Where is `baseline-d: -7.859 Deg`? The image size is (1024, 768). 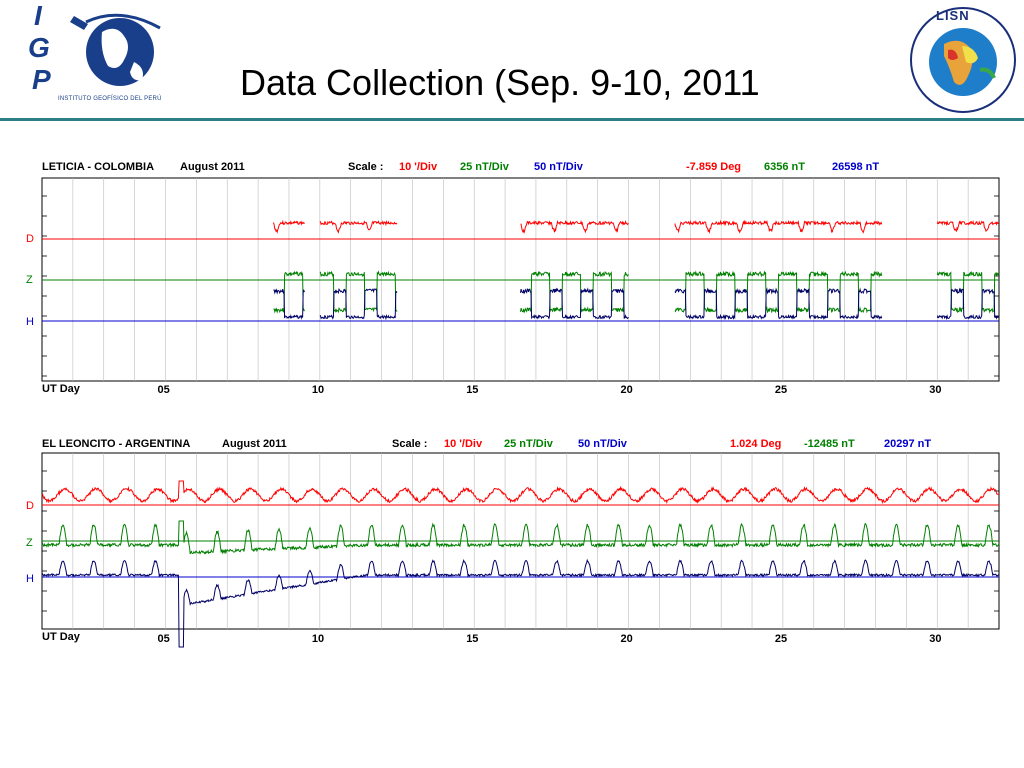
baseline-d: -7.859 Deg is located at coordinates (714, 167).